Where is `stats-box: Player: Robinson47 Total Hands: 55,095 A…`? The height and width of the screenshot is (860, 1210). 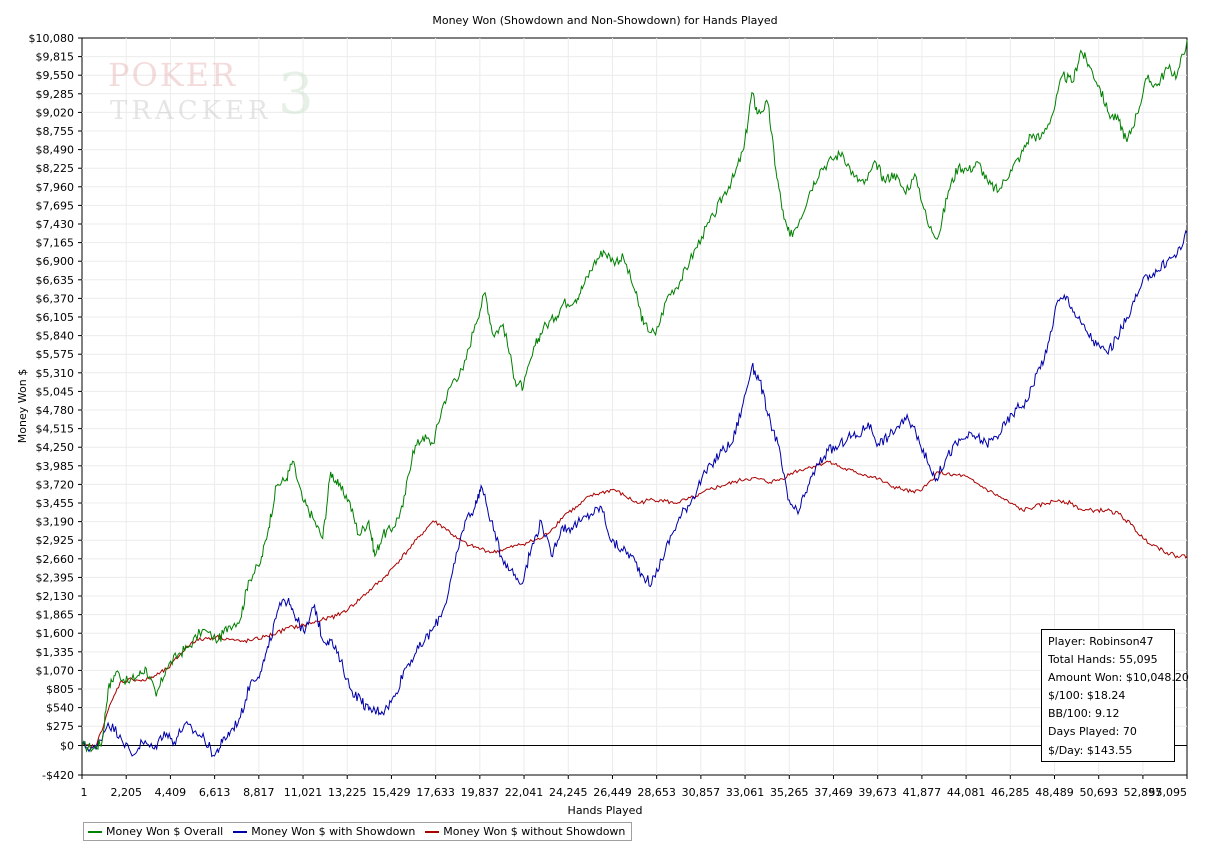 stats-box: Player: Robinson47 Total Hands: 55,095 A… is located at coordinates (1115, 695).